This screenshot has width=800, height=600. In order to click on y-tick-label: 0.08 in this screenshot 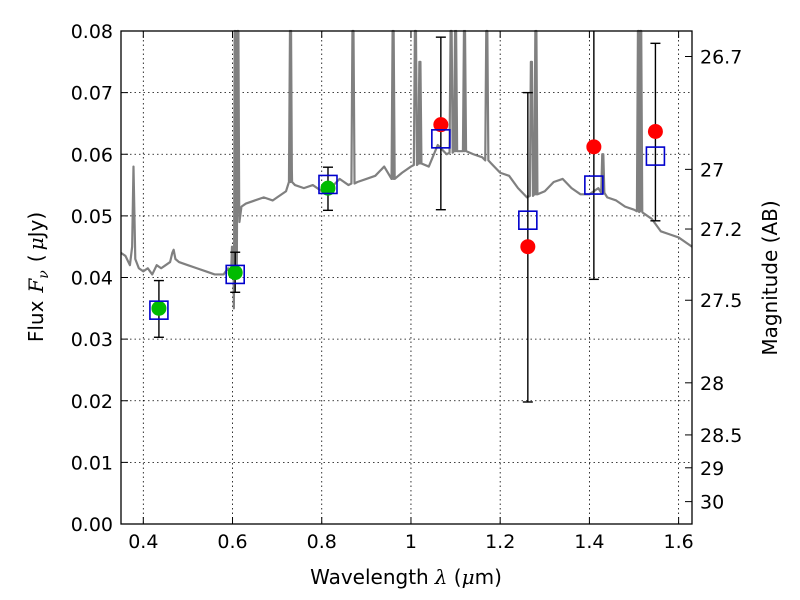, I will do `click(92, 32)`.